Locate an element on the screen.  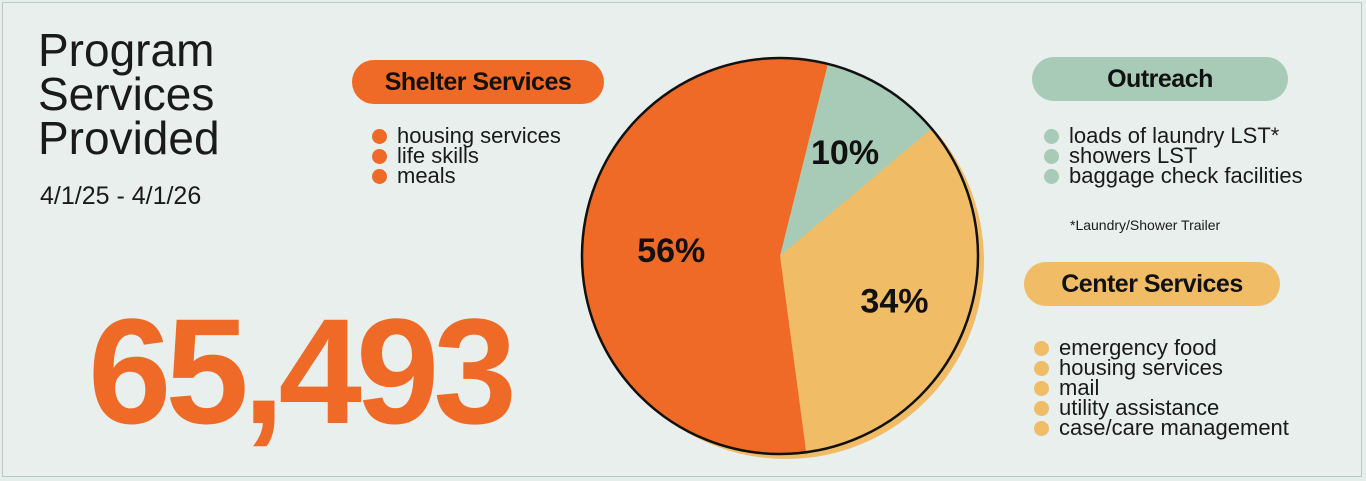
pie-slice-center-services is located at coordinates (879, 290).